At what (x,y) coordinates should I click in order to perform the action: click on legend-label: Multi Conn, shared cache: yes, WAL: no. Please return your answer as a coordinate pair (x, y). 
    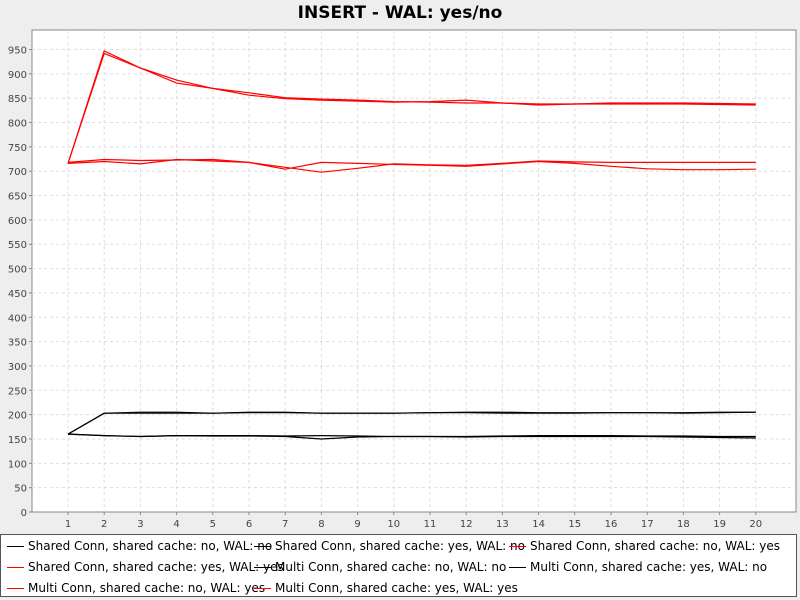
    Looking at the image, I should click on (649, 567).